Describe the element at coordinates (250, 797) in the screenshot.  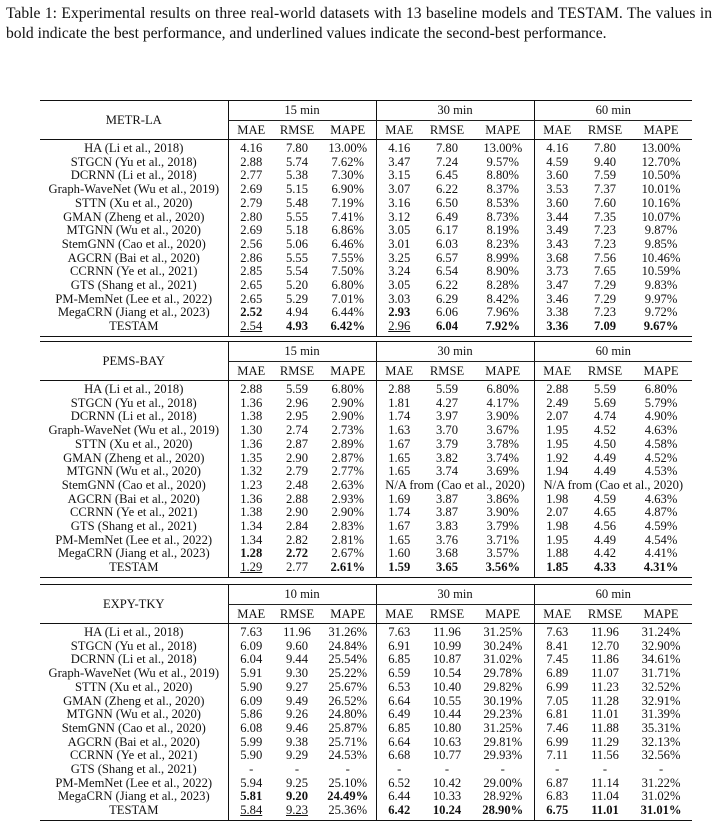
I see `value-cell: 5.81` at that location.